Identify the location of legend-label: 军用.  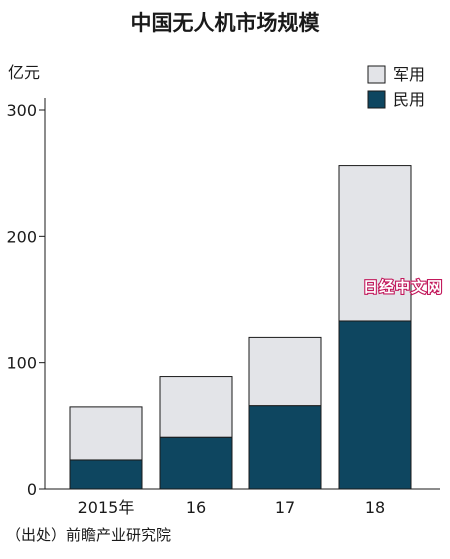
(409, 74).